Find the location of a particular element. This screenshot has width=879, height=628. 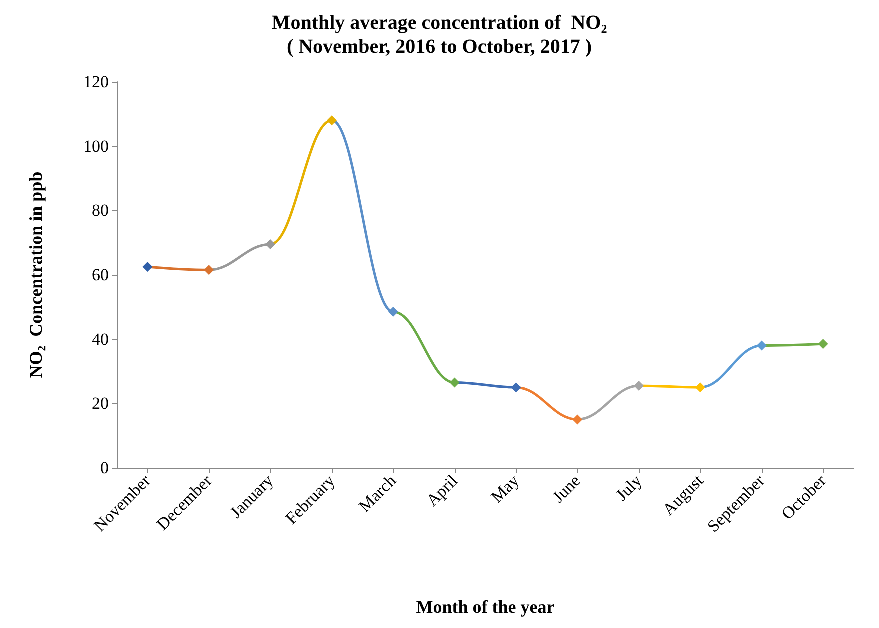

y-tick-label: 60 is located at coordinates (100, 275).